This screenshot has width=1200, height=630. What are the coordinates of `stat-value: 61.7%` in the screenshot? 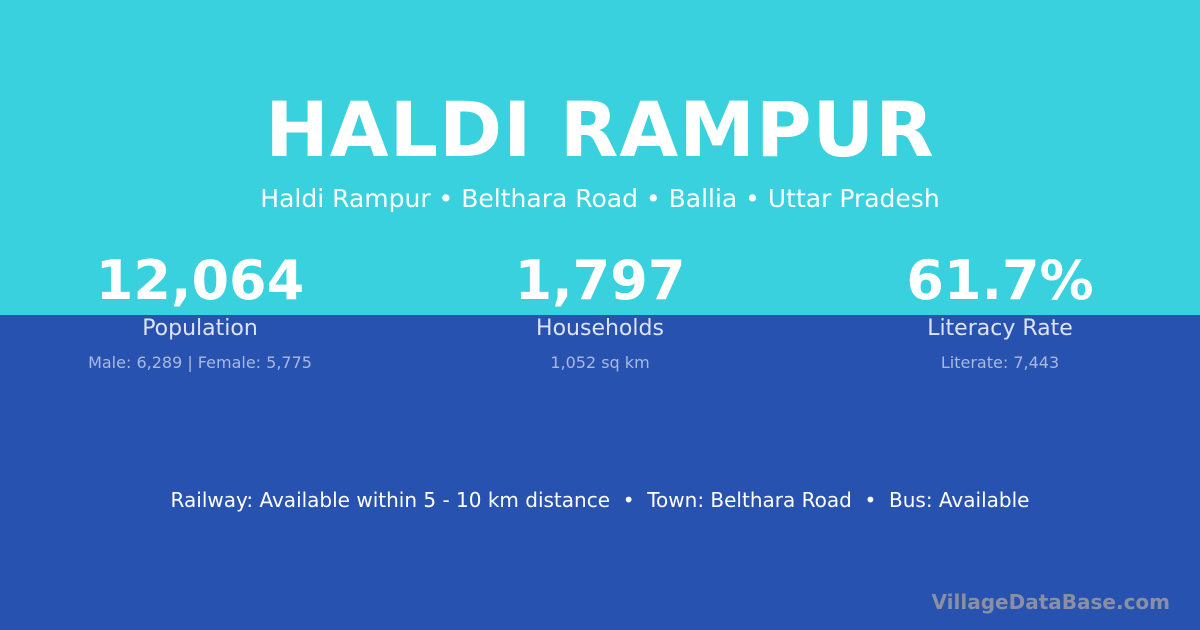 It's located at (1000, 280).